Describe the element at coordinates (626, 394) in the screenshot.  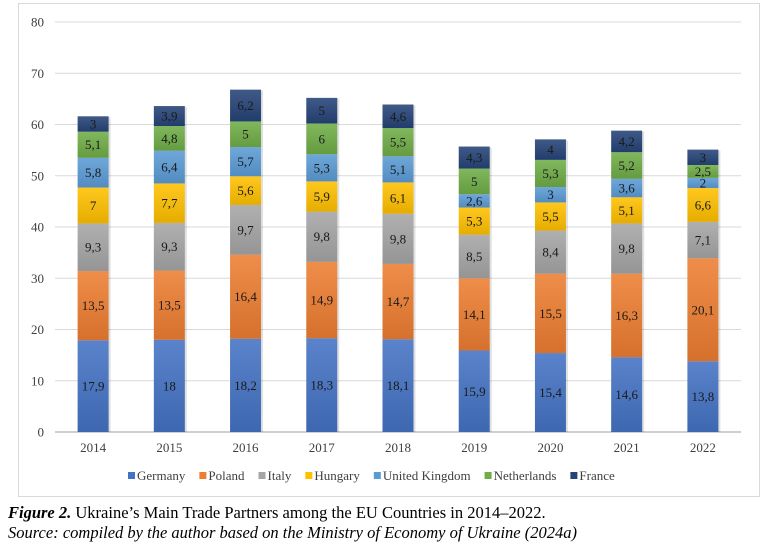
I see `data-label: 14,6` at that location.